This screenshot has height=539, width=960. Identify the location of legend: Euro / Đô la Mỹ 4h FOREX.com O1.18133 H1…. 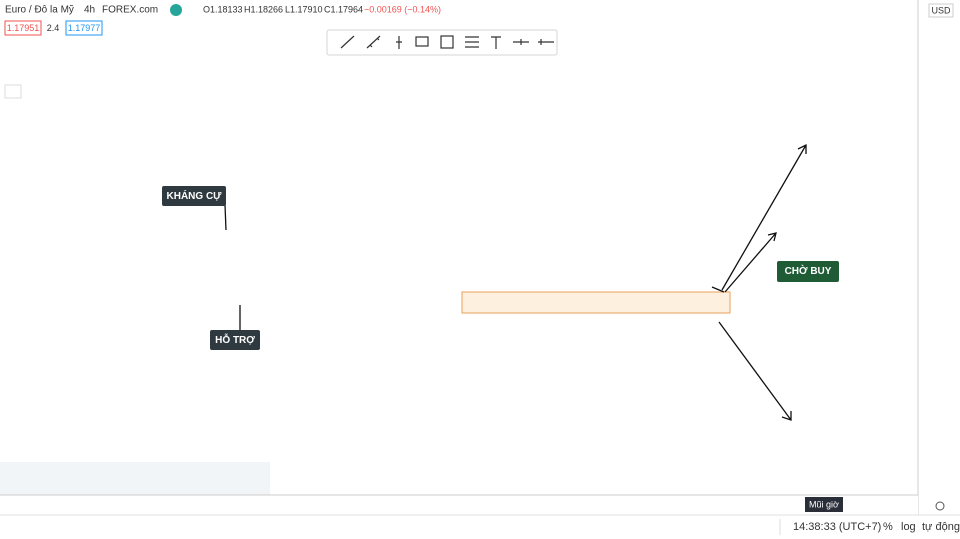
(222, 51).